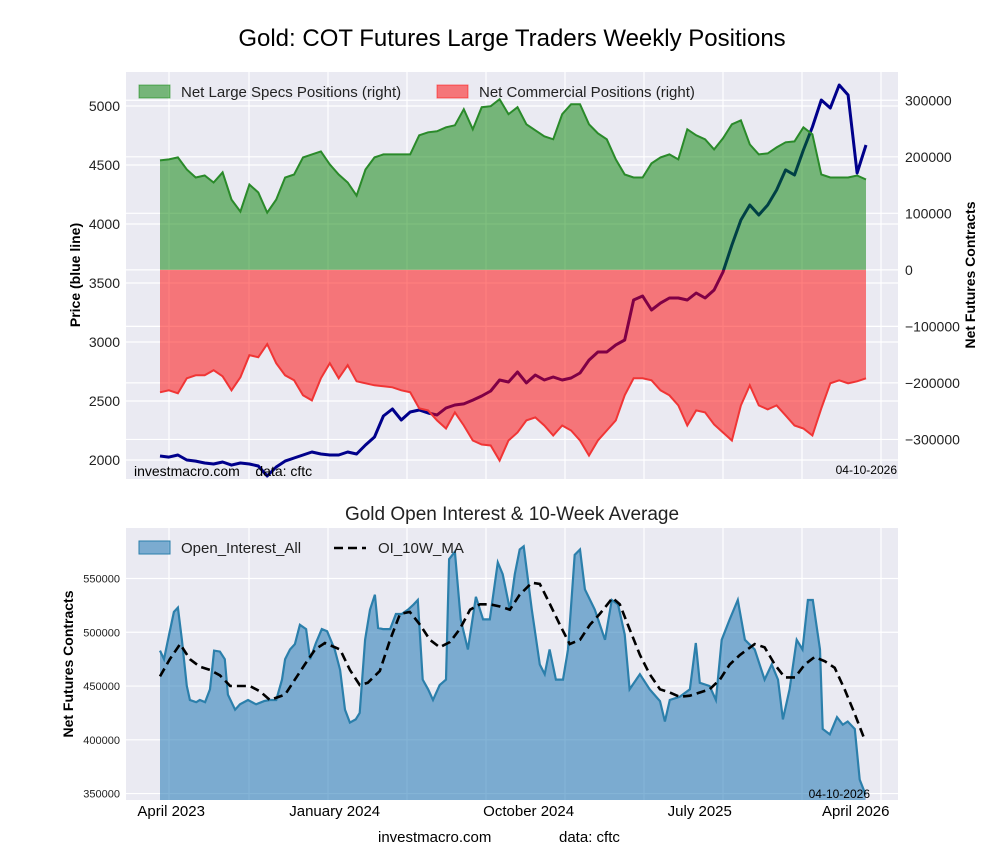 The image size is (1000, 860). Describe the element at coordinates (75, 275) in the screenshot. I see `left-axis-title: Price (blue line)` at that location.